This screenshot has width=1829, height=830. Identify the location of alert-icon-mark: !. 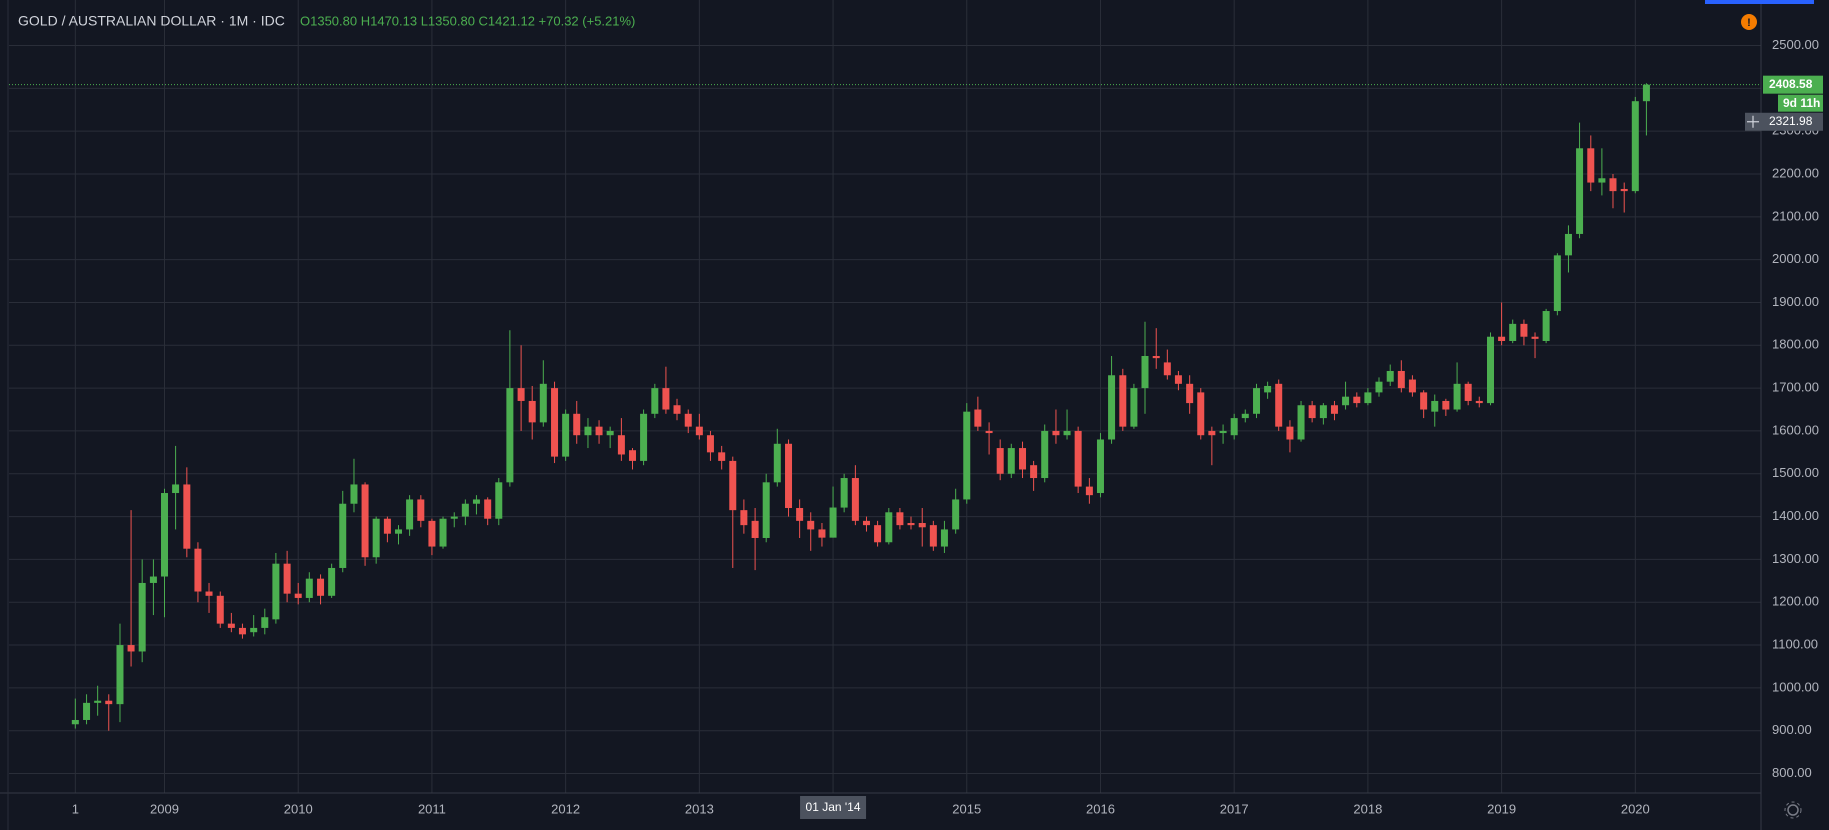
(1749, 23).